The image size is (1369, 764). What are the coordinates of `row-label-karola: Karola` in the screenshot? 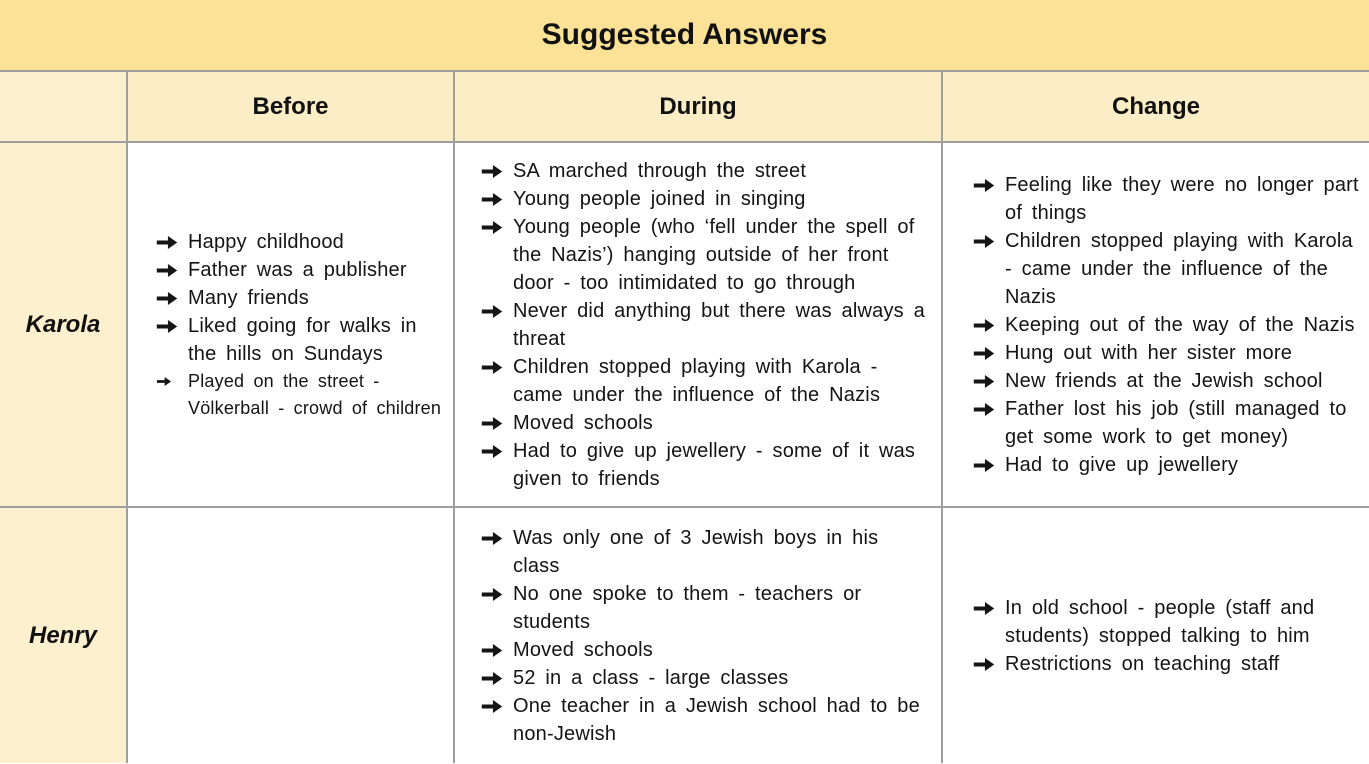 It's located at (64, 324).